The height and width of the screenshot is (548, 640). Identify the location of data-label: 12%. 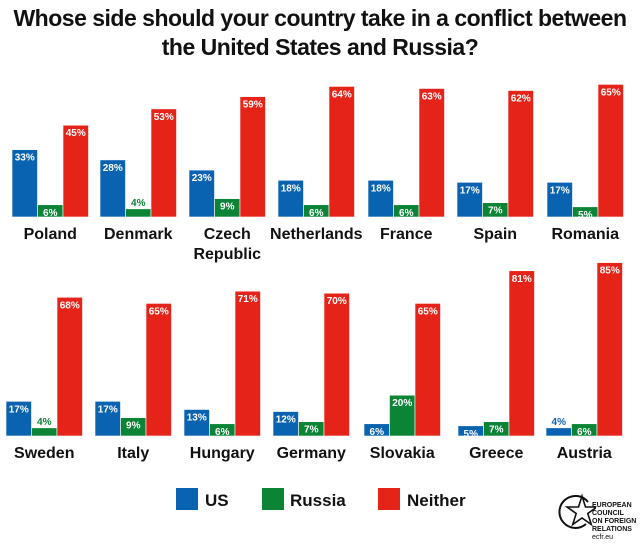
(286, 420).